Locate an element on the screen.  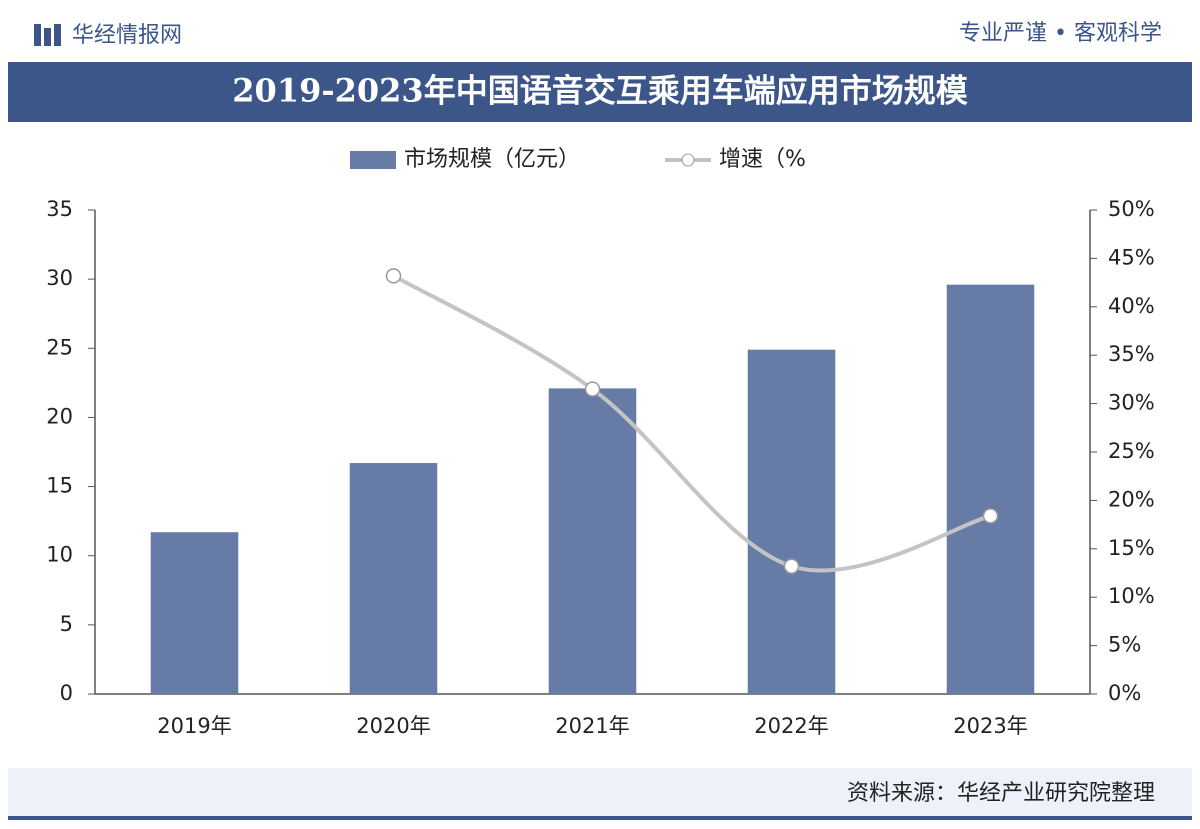
y2-tick-label: 50% is located at coordinates (1131, 209).